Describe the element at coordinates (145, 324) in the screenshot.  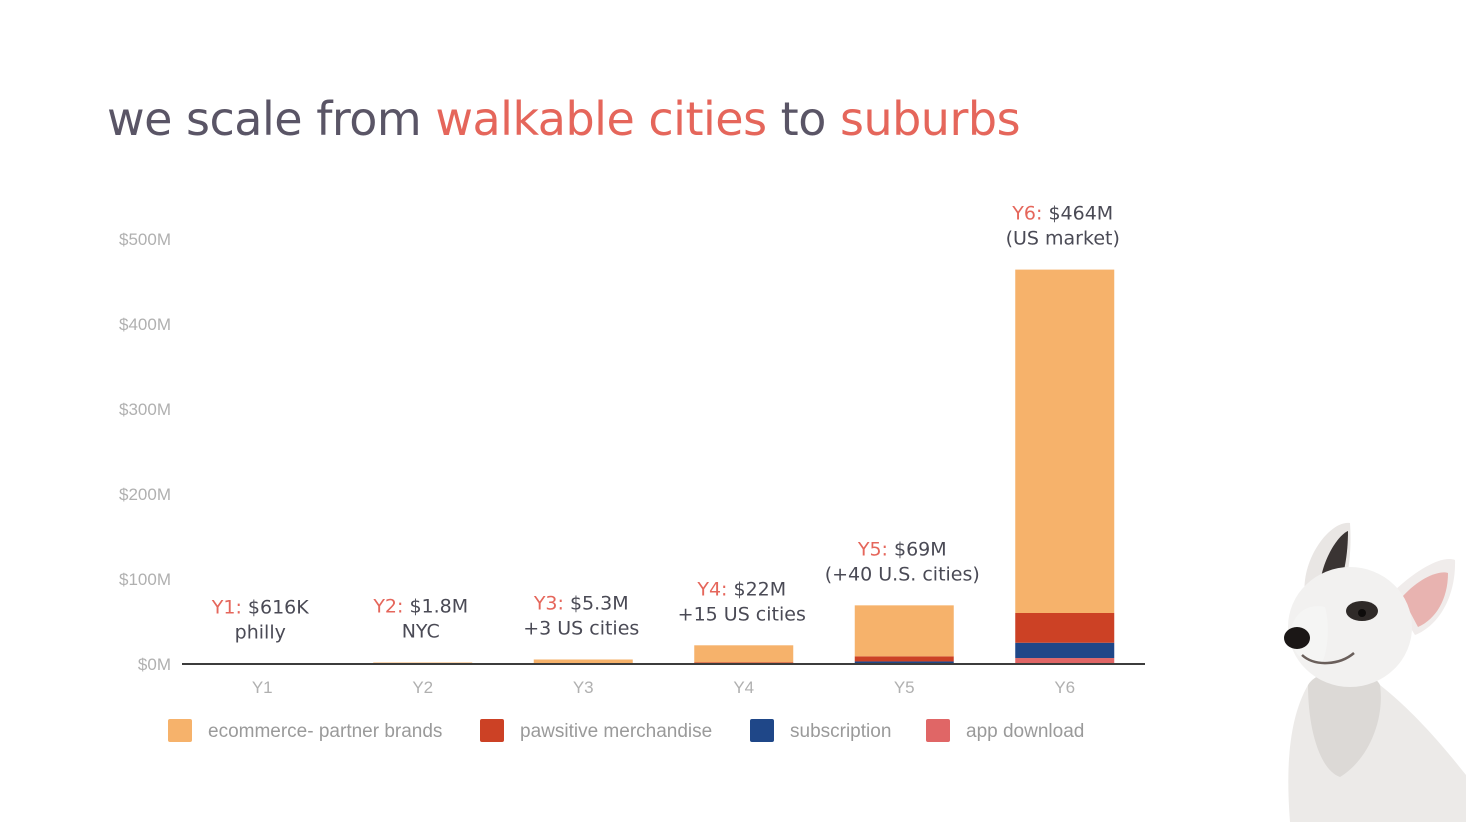
I see `y-tick-label: $400M` at that location.